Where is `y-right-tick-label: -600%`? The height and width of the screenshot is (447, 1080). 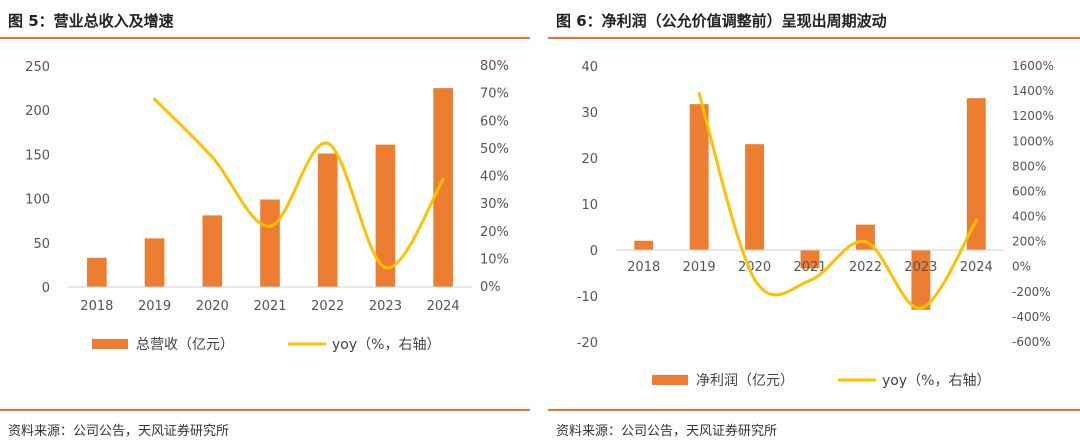
y-right-tick-label: -600% is located at coordinates (1031, 342).